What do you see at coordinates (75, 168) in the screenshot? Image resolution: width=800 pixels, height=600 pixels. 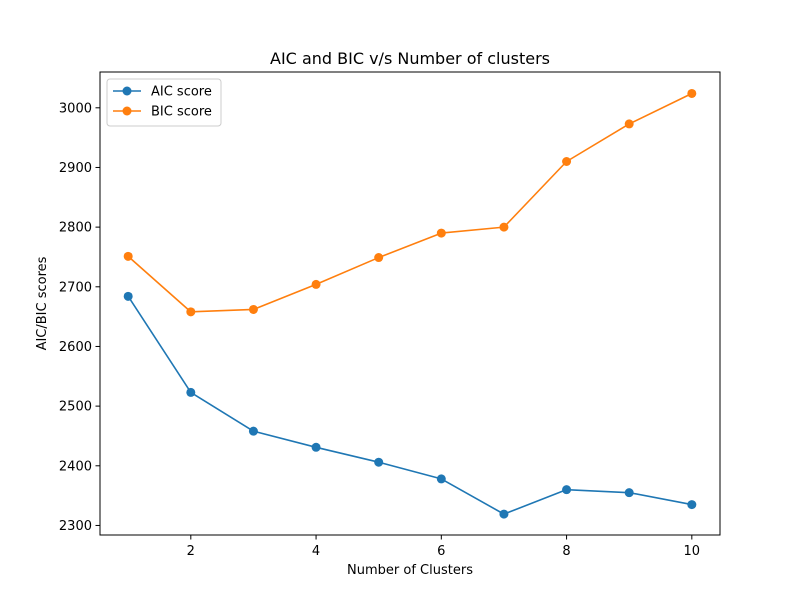 I see `y-tick-label: 2900` at bounding box center [75, 168].